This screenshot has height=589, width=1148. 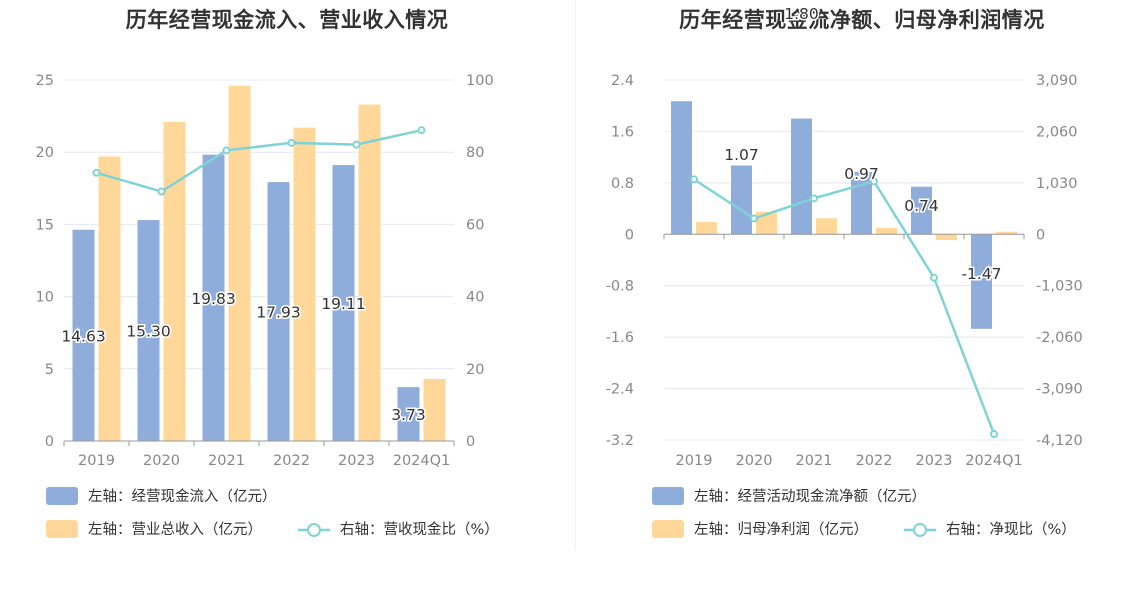 I want to click on right-axis-tick-label: 80, so click(x=475, y=153).